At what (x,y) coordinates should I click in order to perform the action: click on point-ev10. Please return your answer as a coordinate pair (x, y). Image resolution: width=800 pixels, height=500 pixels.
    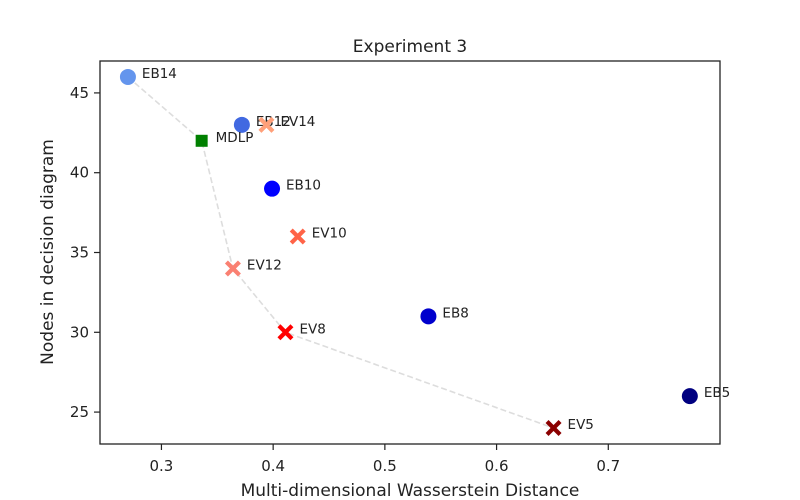
    Looking at the image, I should click on (297, 236).